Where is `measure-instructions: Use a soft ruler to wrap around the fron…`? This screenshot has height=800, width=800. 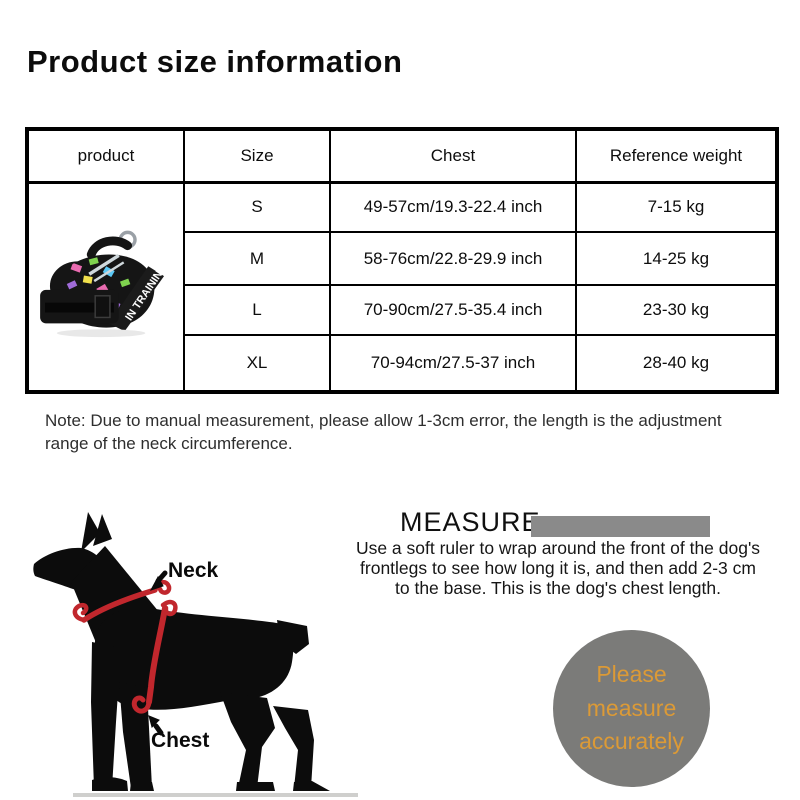
measure-instructions: Use a soft ruler to wrap around the fron… is located at coordinates (558, 568).